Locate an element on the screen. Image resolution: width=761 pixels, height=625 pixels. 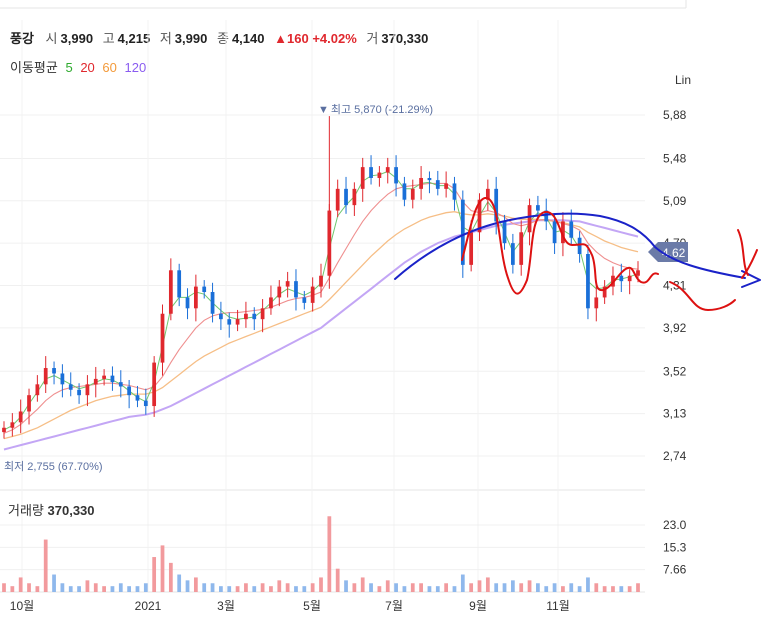
volume-label: 거 is located at coordinates (372, 38).